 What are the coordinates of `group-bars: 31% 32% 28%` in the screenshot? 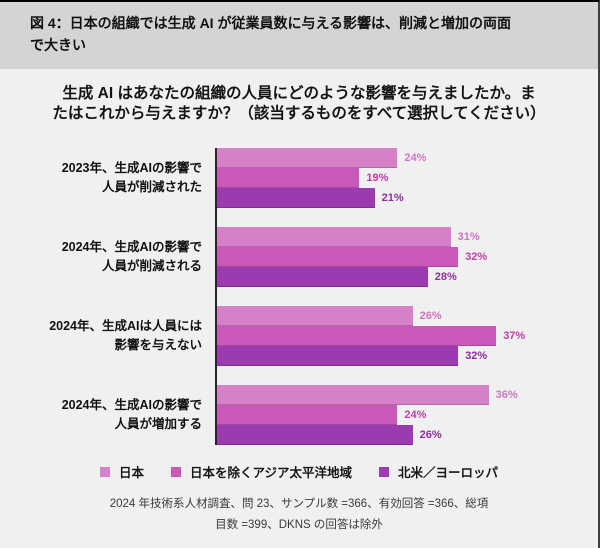 It's located at (406, 257).